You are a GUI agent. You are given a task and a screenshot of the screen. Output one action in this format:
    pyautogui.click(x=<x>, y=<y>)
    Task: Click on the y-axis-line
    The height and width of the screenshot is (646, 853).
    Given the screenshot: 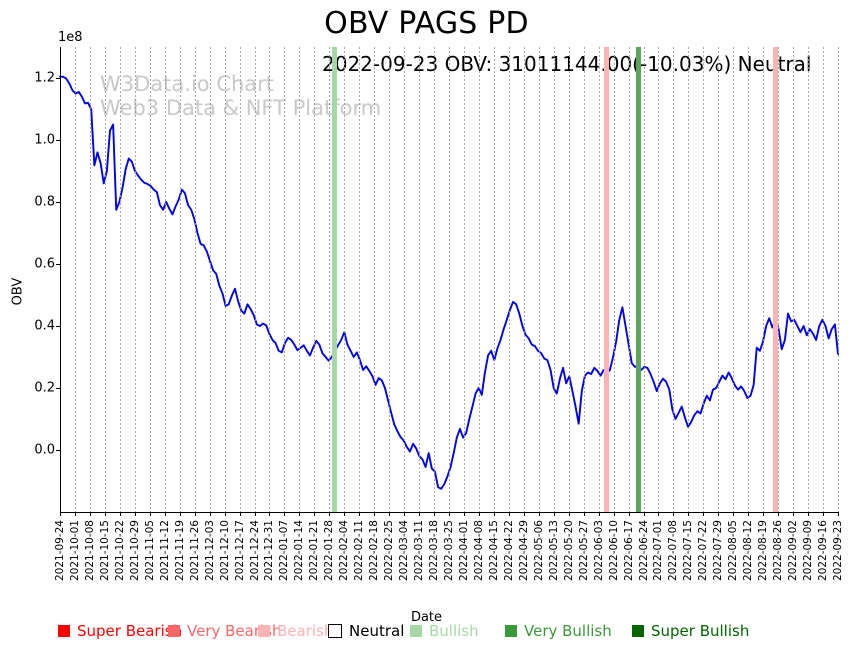 What is the action you would take?
    pyautogui.click(x=60, y=279)
    